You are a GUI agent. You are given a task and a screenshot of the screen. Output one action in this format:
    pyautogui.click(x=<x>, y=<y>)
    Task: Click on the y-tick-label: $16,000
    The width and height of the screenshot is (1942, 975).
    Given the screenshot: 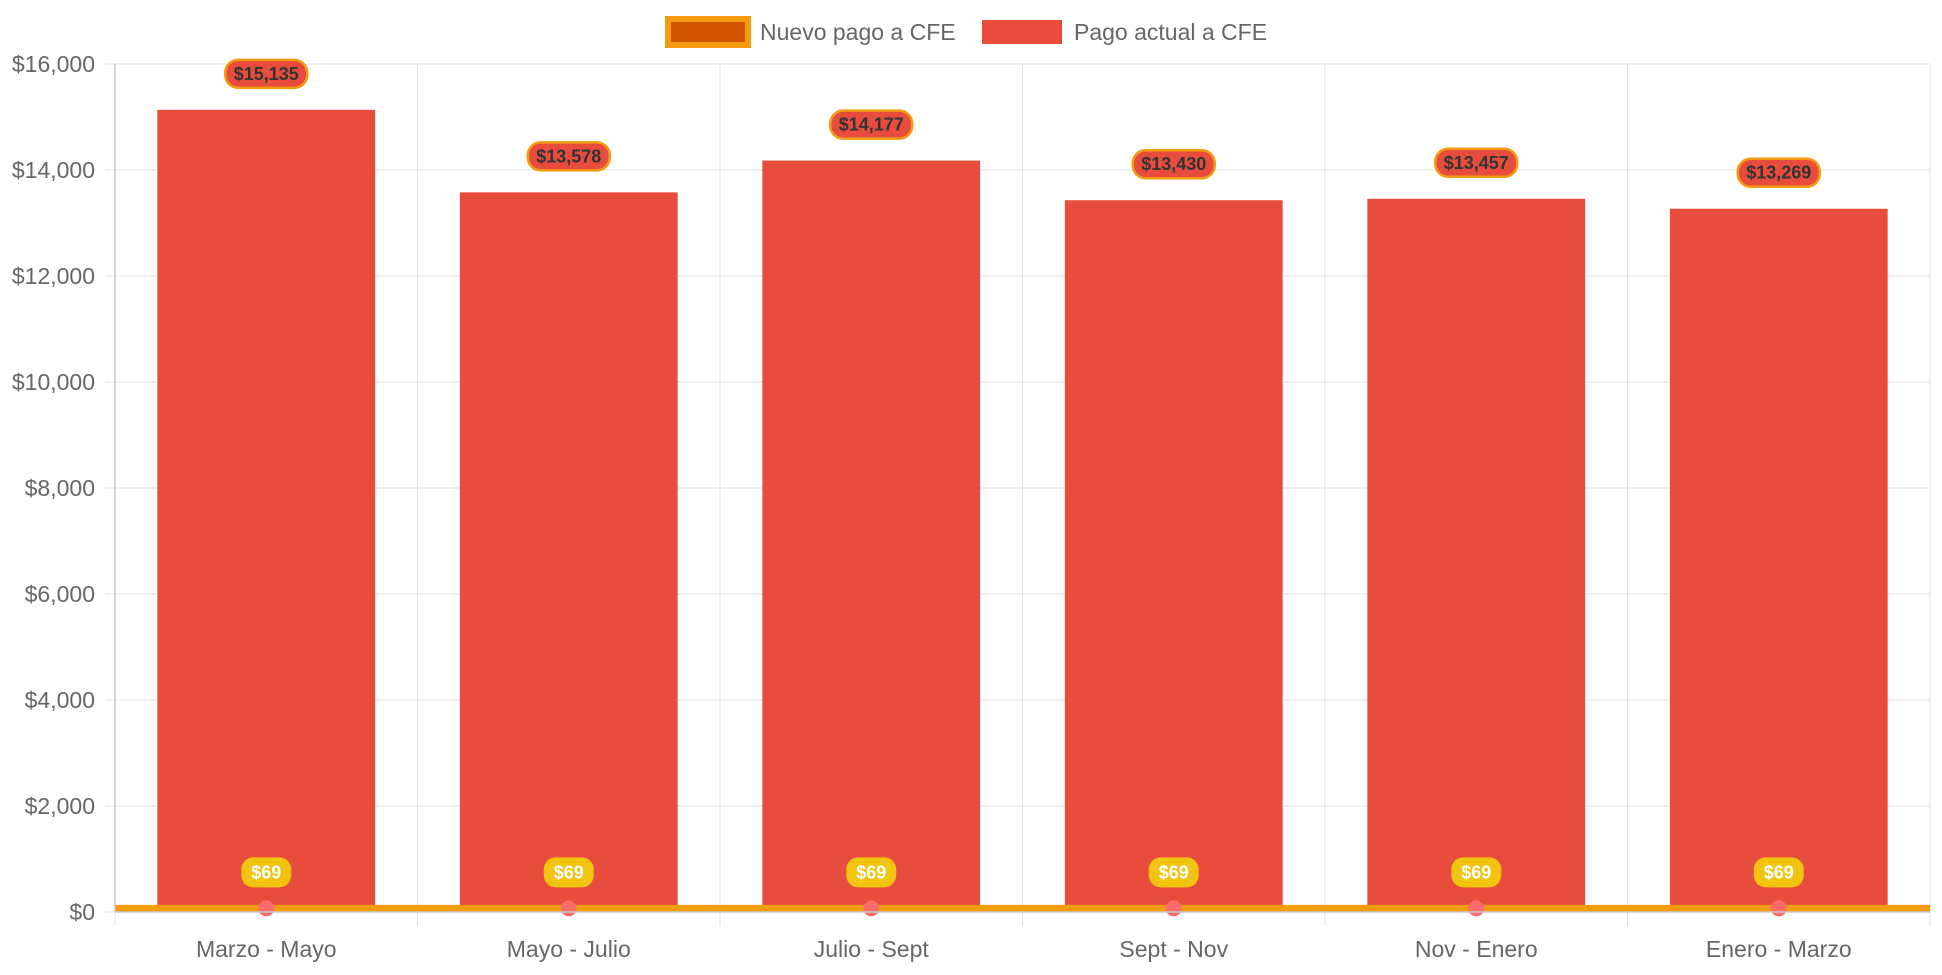 What is the action you would take?
    pyautogui.click(x=53, y=64)
    